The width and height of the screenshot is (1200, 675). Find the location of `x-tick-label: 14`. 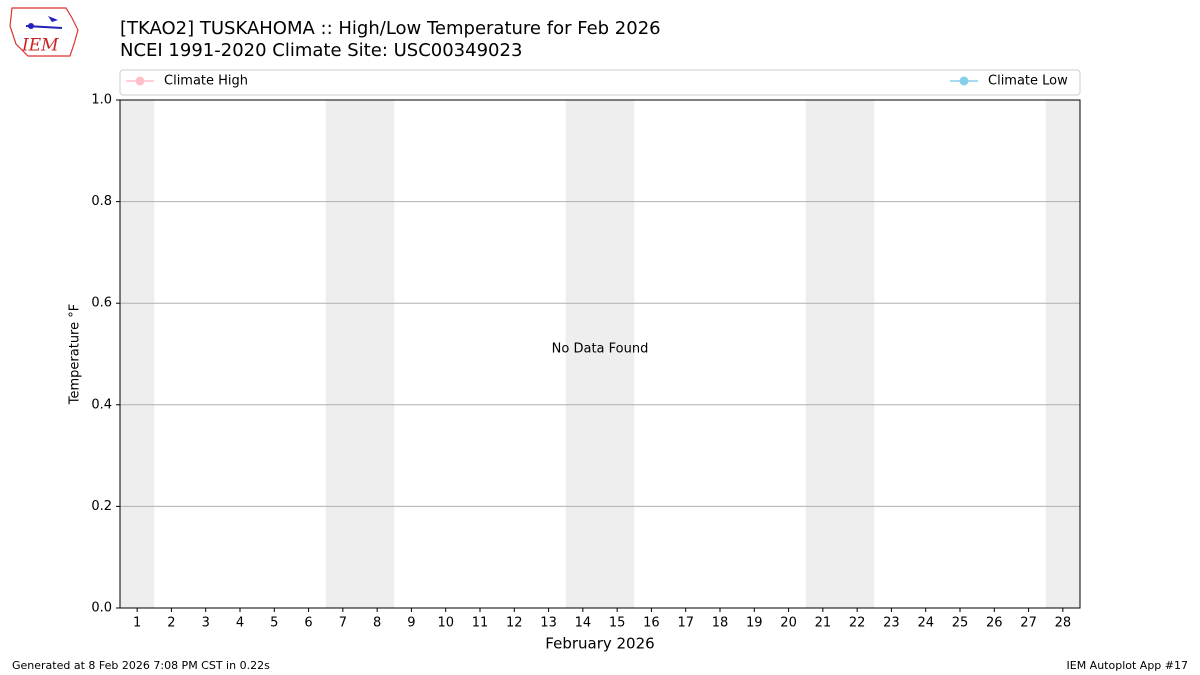

x-tick-label: 14 is located at coordinates (583, 623).